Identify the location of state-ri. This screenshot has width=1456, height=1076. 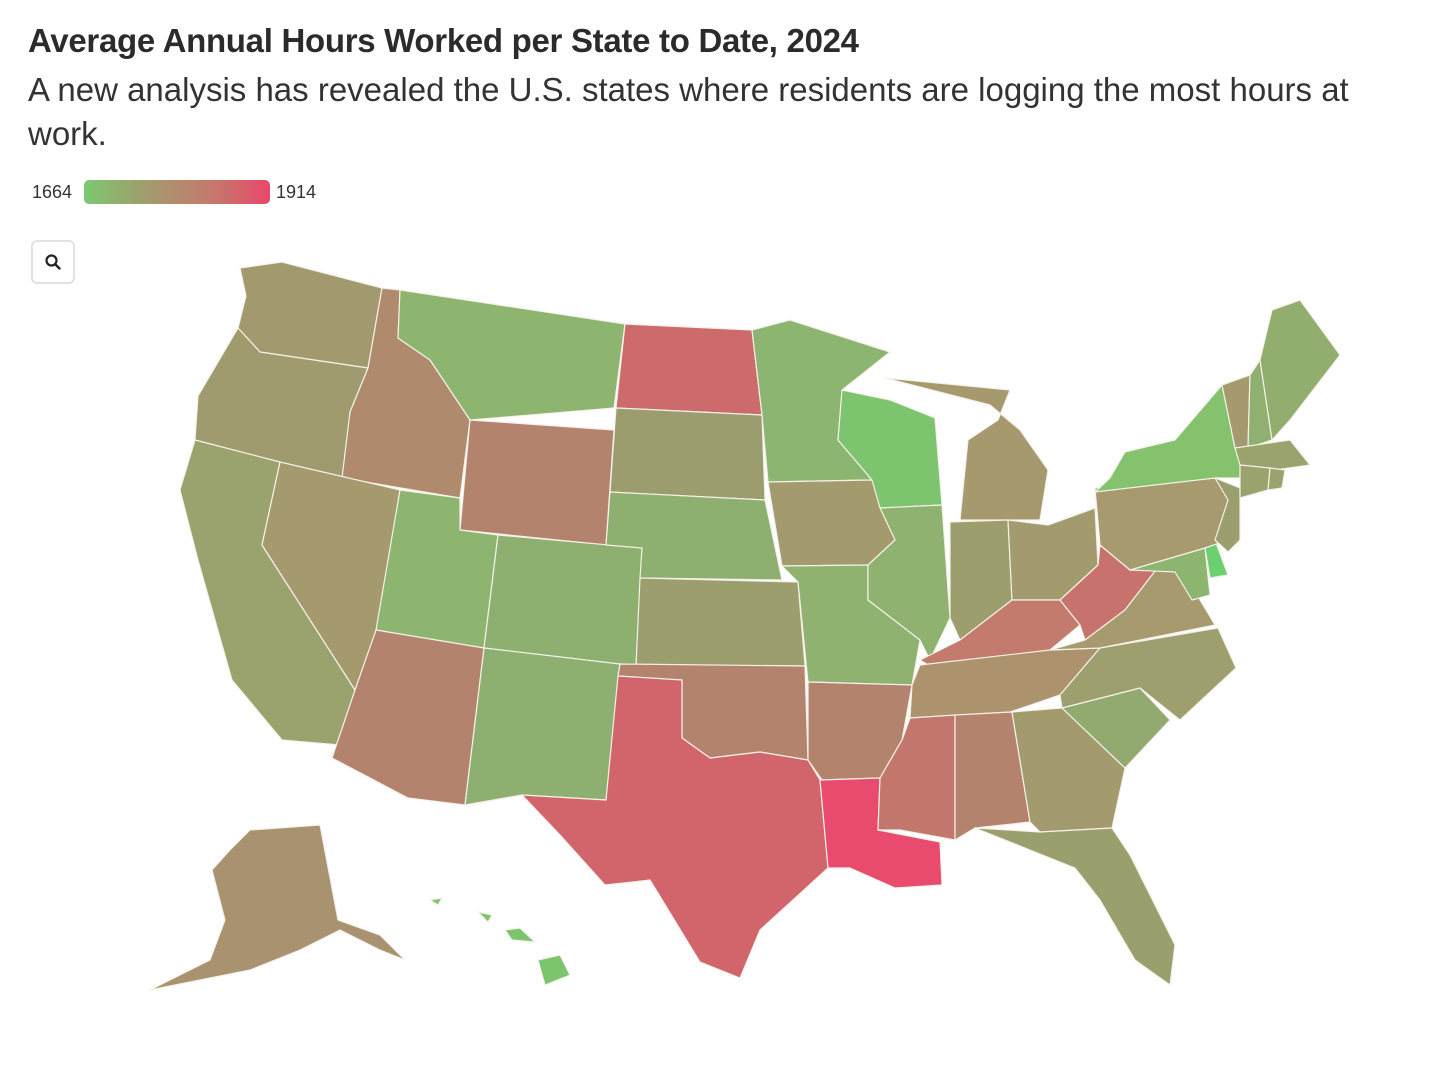
(1276, 479).